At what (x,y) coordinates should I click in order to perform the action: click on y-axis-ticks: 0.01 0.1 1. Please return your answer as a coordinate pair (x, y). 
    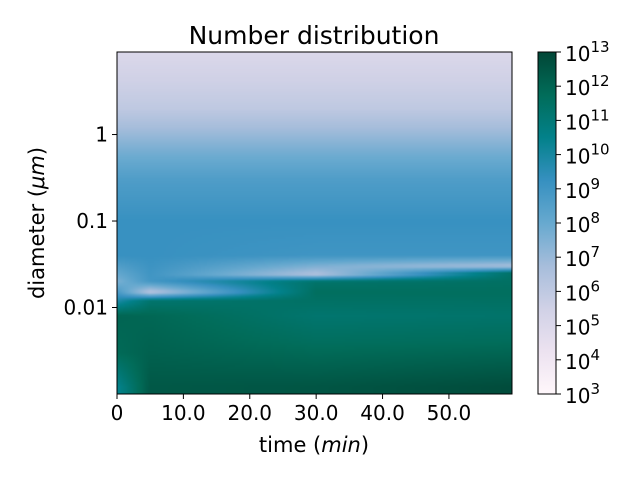
    Looking at the image, I should click on (90, 221).